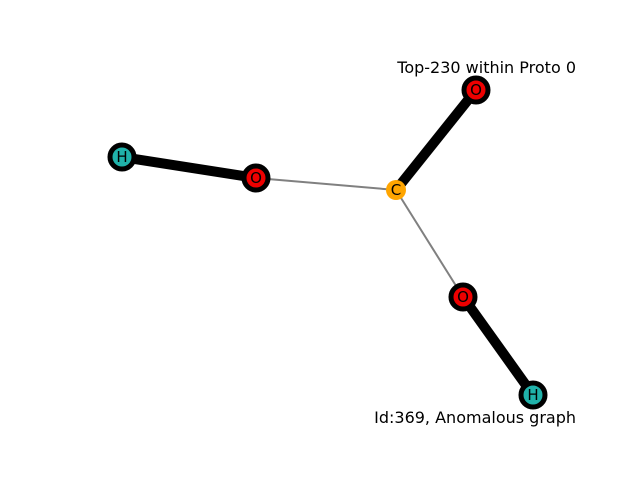  Describe the element at coordinates (436, 140) in the screenshot. I see `edge-c-o2` at that location.